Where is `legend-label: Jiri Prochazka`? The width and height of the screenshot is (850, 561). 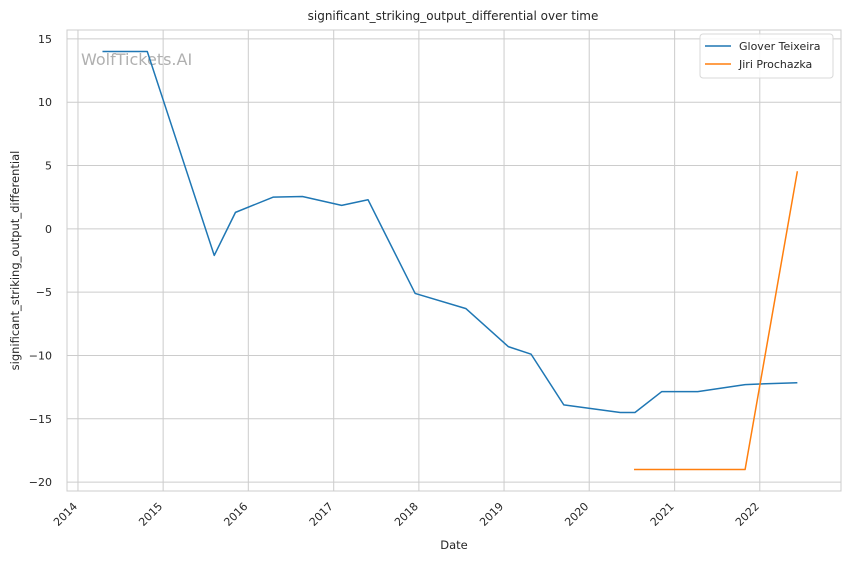
legend-label: Jiri Prochazka is located at coordinates (775, 64).